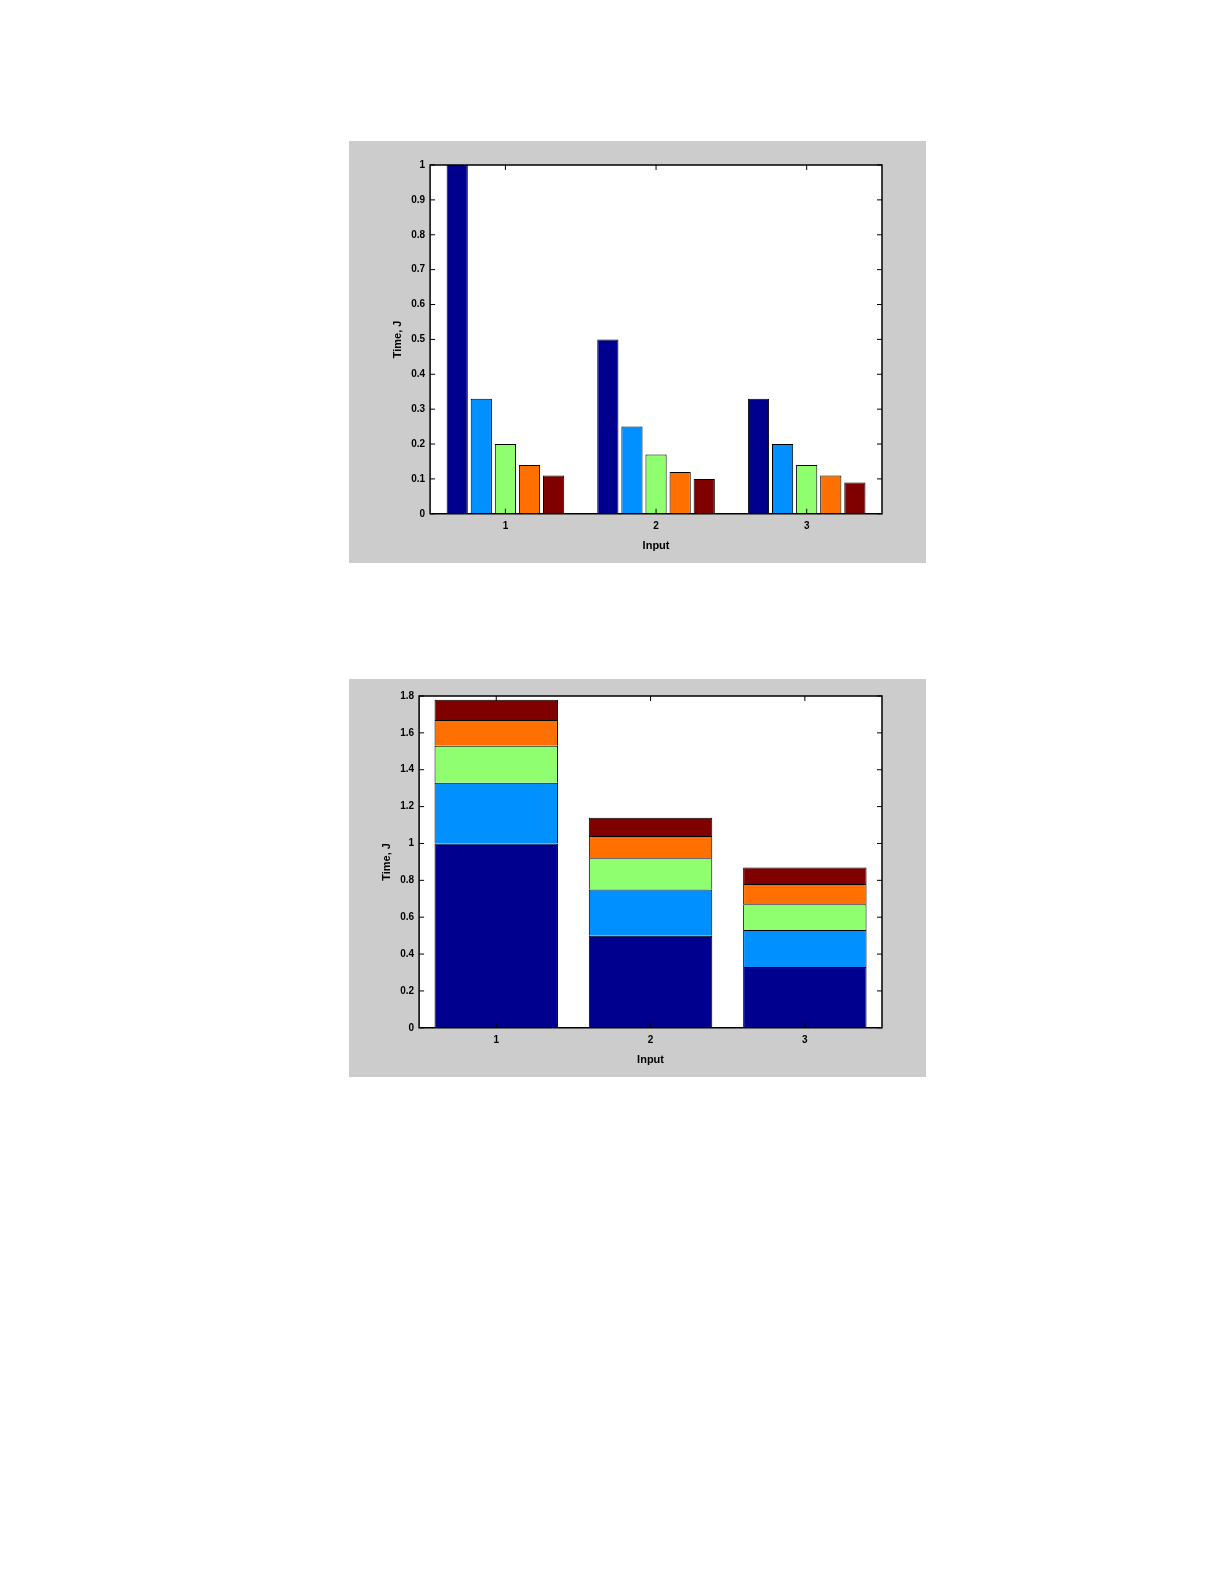 The width and height of the screenshot is (1225, 1585). What do you see at coordinates (418, 408) in the screenshot?
I see `y-tick-label: 0.3` at bounding box center [418, 408].